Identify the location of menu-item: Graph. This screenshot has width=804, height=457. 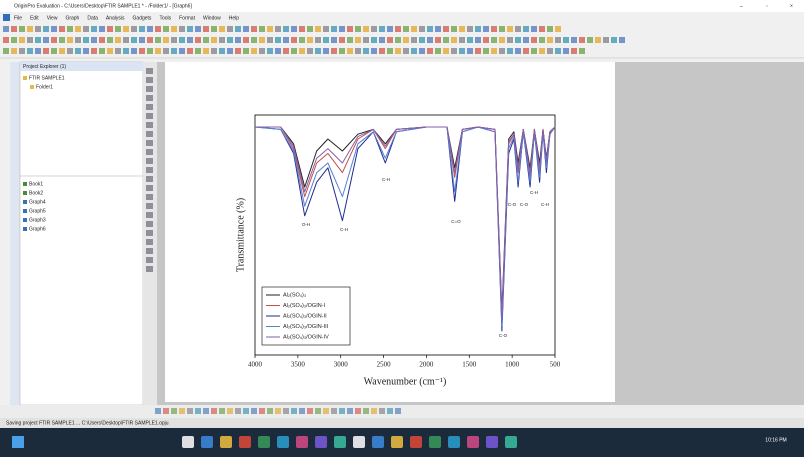
(72, 18).